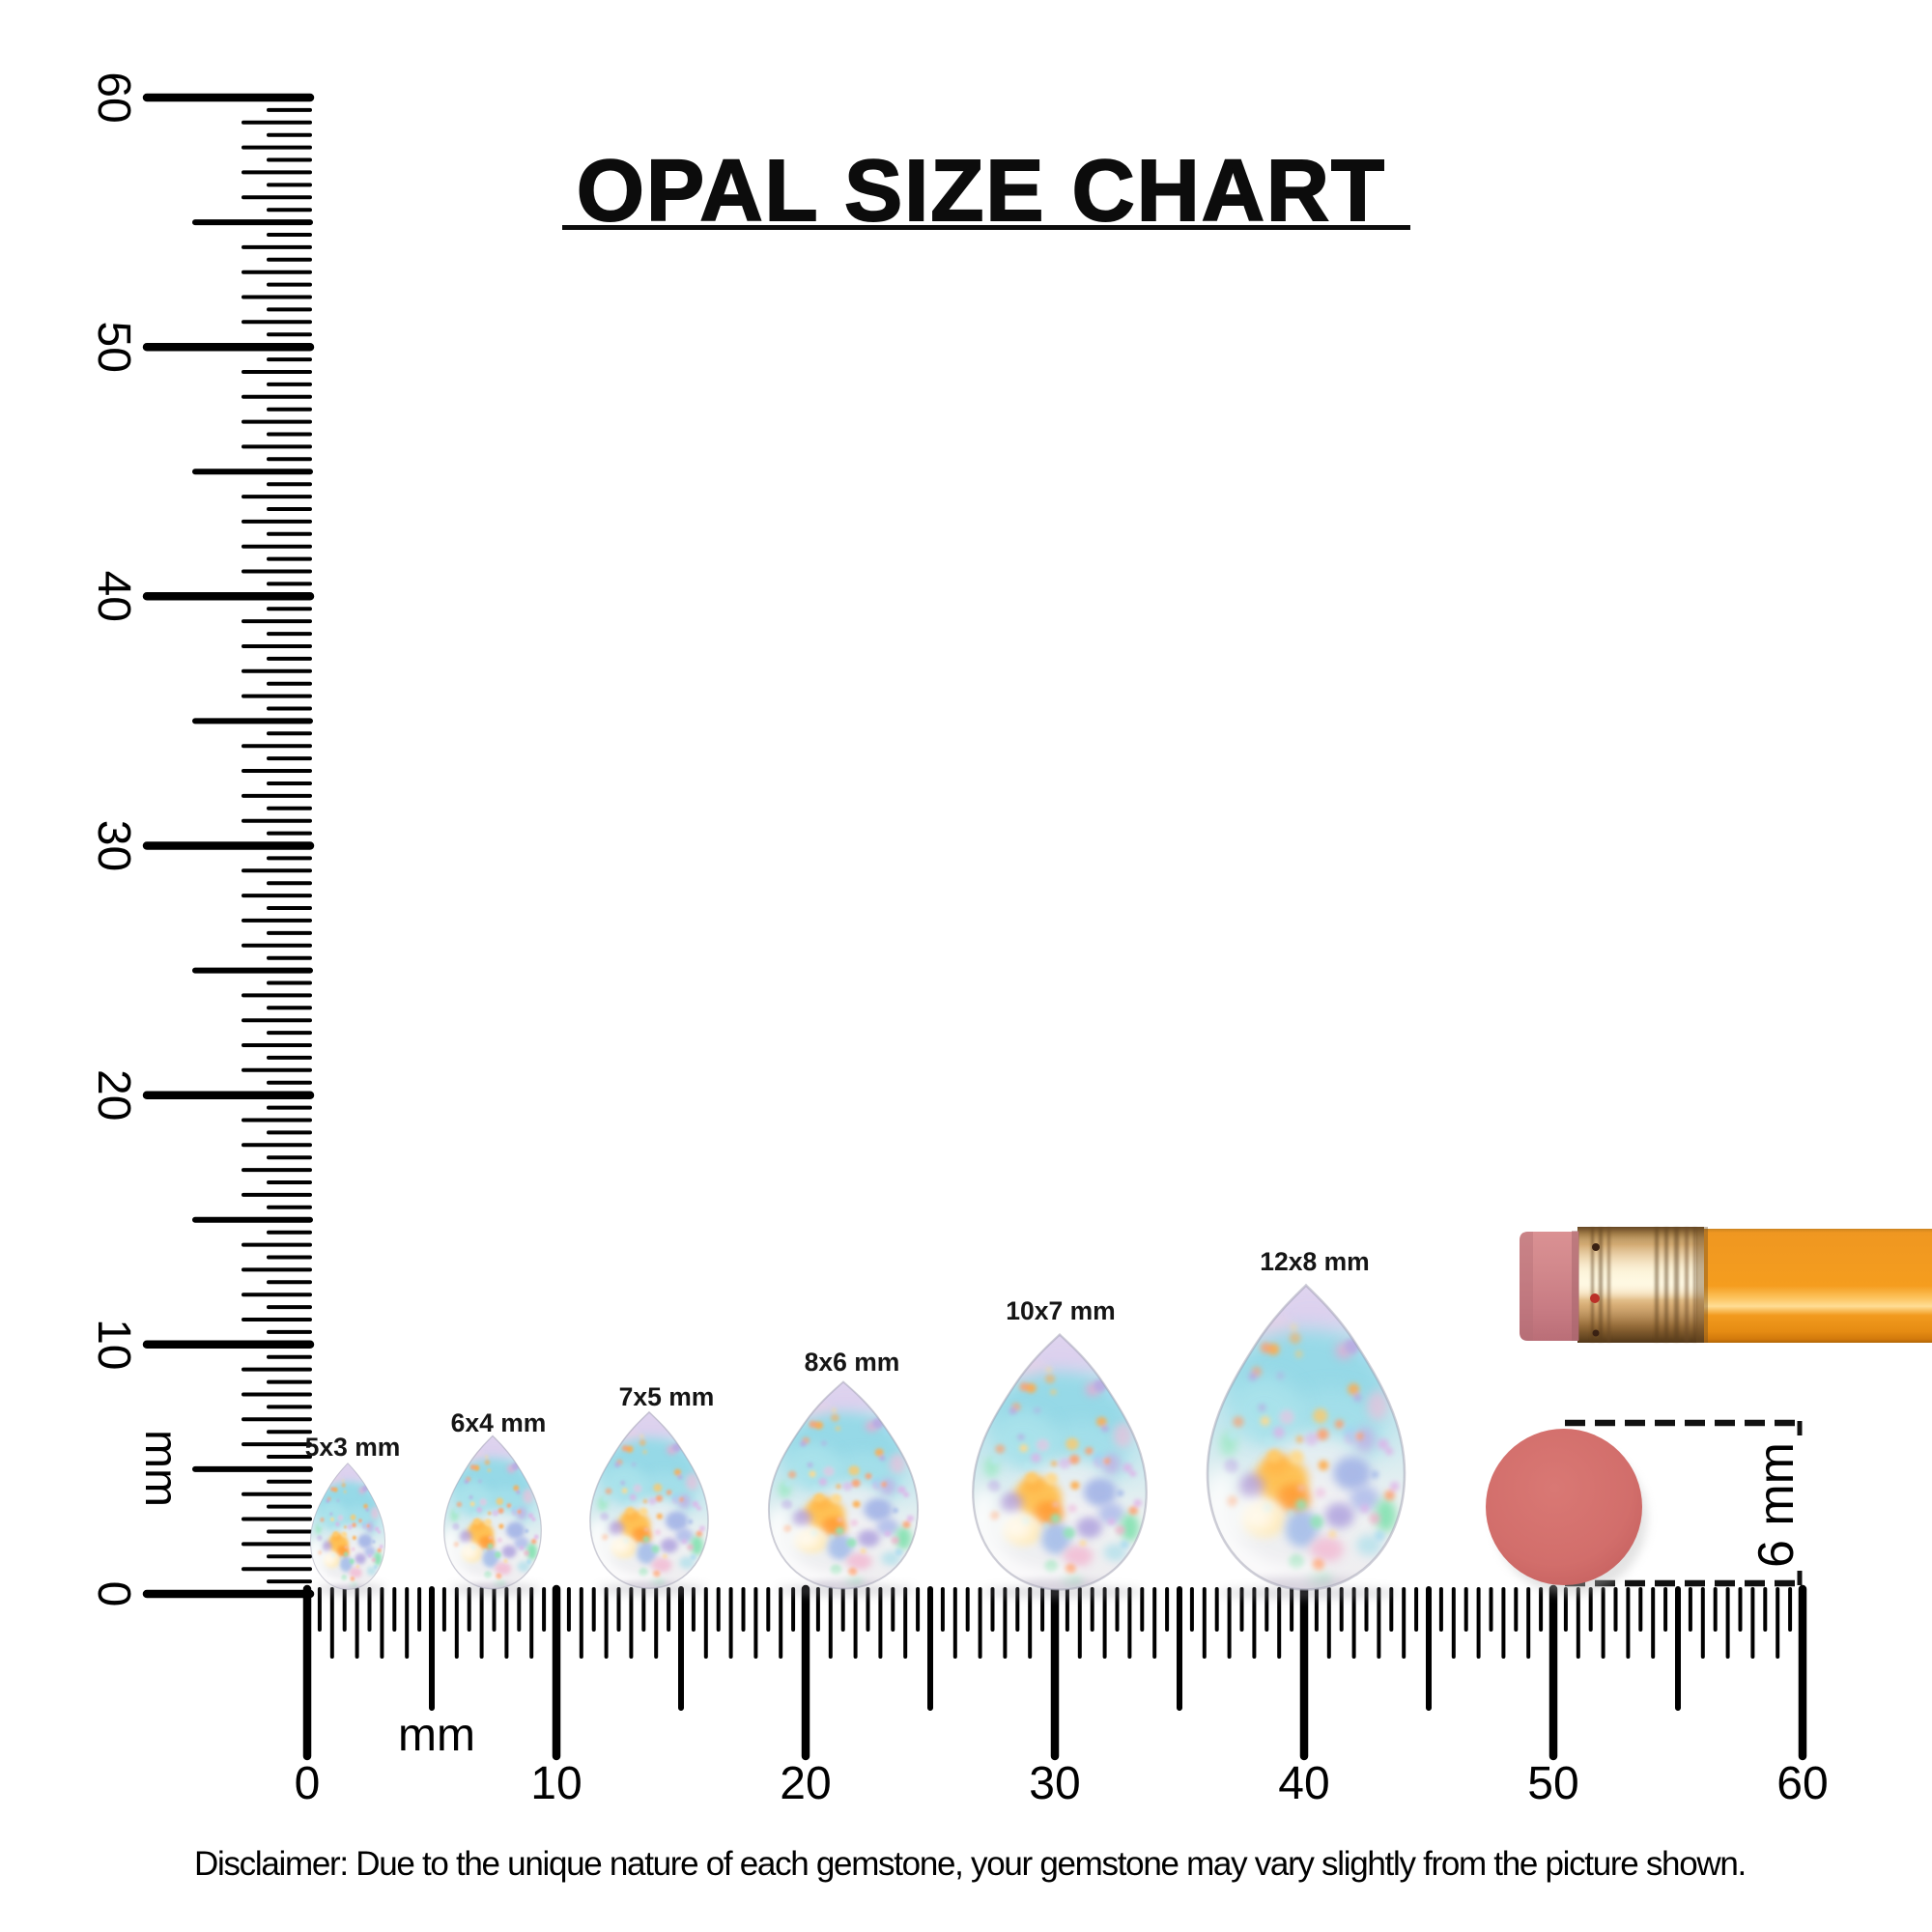 The height and width of the screenshot is (1932, 1932). What do you see at coordinates (667, 1396) in the screenshot?
I see `svg-text: 7x5 mm` at bounding box center [667, 1396].